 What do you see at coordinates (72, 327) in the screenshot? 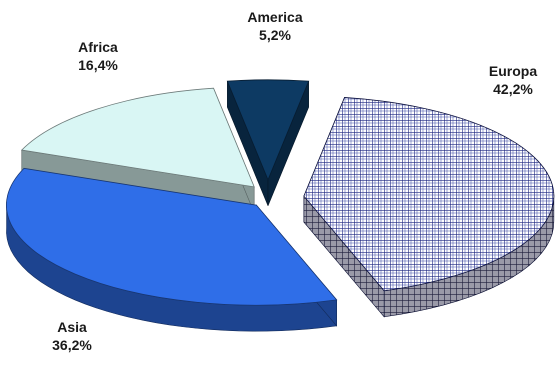
I see `slice-label-asia: Asia` at bounding box center [72, 327].